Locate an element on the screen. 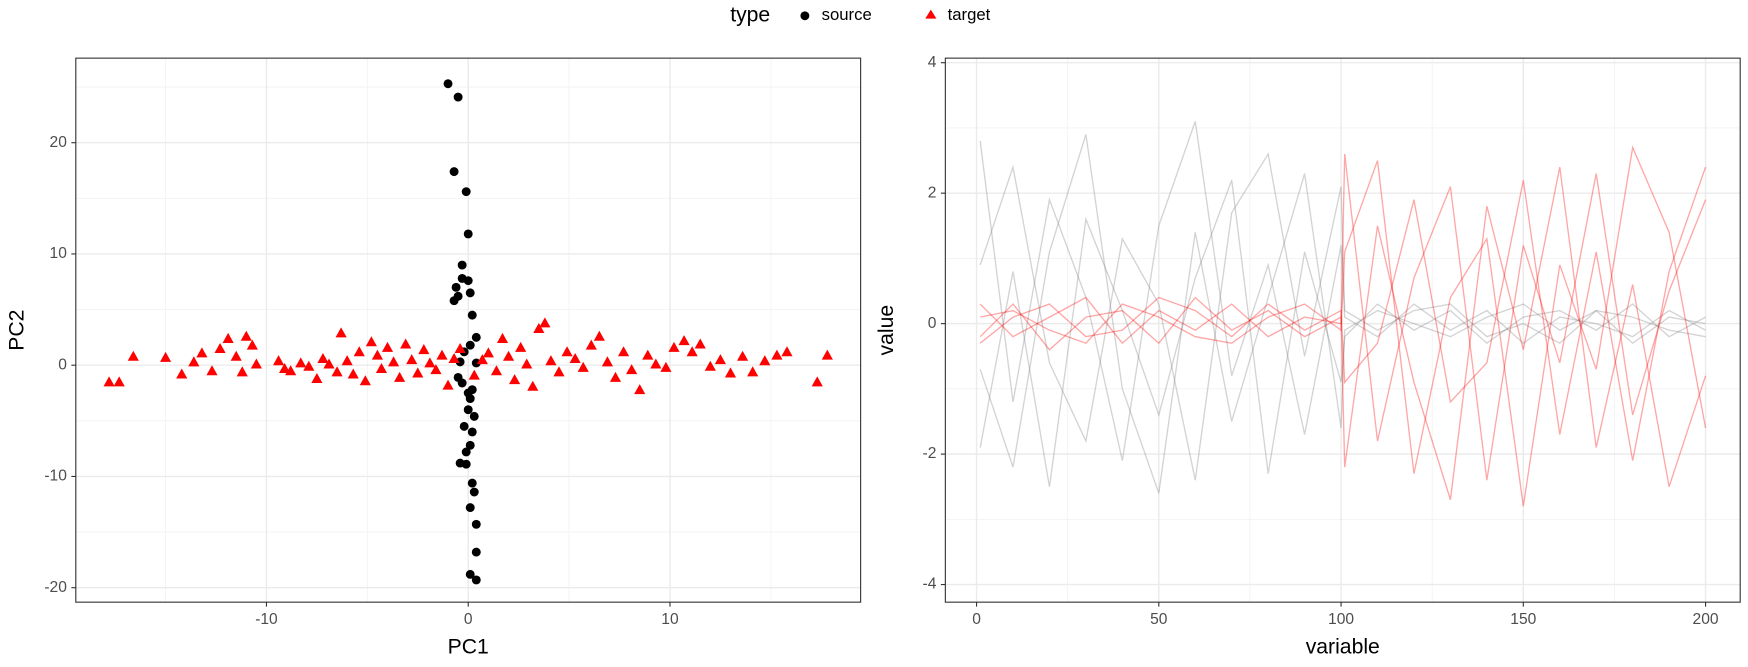 The height and width of the screenshot is (667, 1748). y-tick-label: -4 is located at coordinates (930, 584).